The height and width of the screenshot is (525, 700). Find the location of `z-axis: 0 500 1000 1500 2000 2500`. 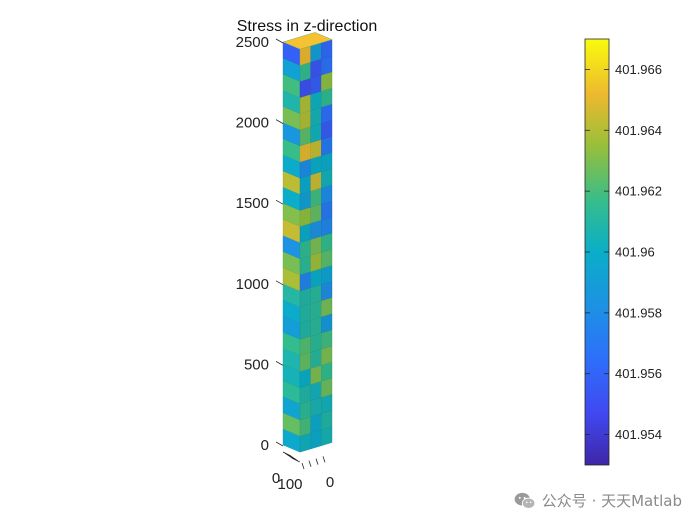

z-axis: 0 500 1000 1500 2000 2500 is located at coordinates (260, 244).